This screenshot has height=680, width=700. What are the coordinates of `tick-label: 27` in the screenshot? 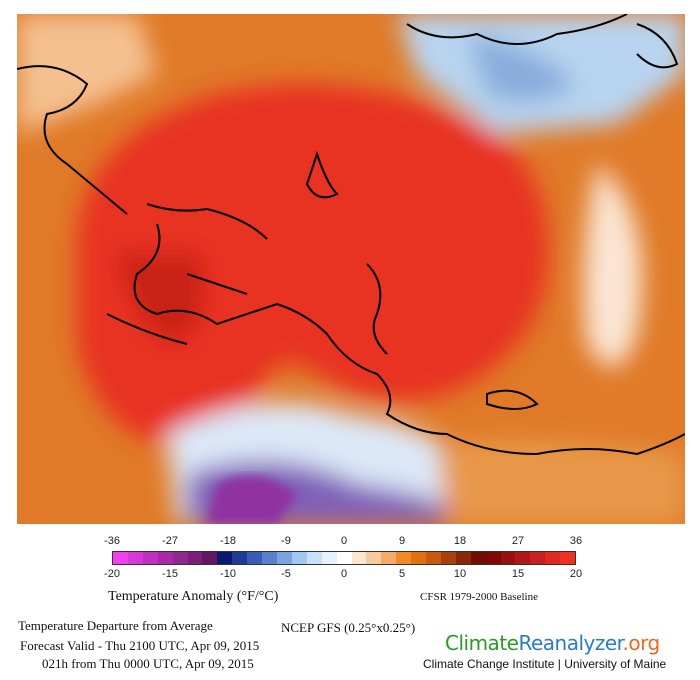 It's located at (518, 541).